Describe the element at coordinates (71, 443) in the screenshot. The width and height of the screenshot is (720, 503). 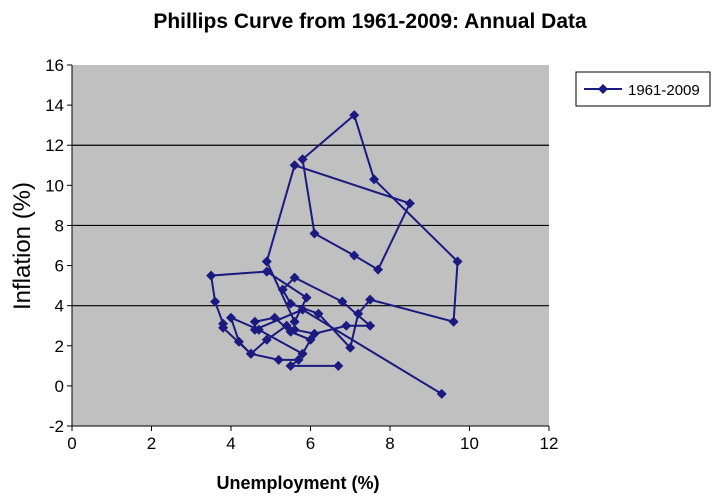
I see `x-tick-label: 0` at that location.